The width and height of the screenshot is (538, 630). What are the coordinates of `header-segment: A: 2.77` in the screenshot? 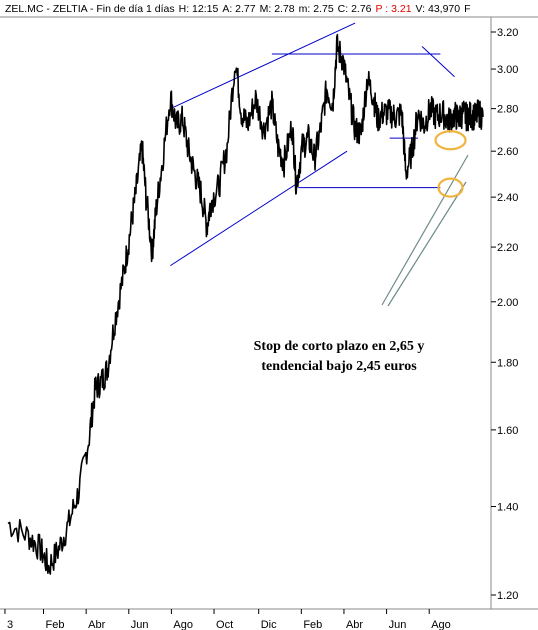 It's located at (238, 9).